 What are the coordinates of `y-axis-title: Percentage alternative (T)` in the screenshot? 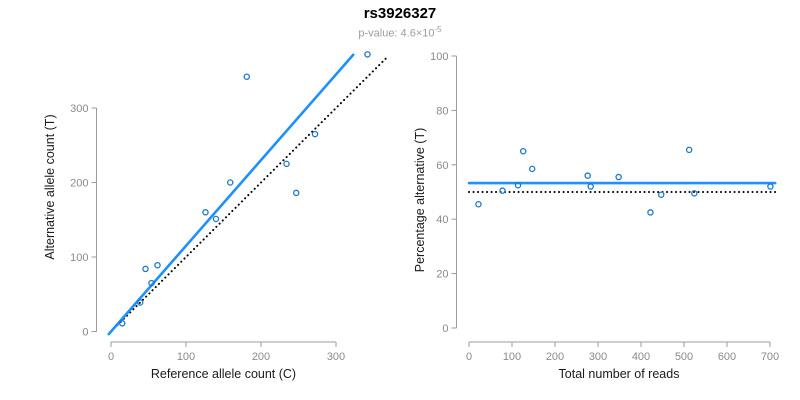 It's located at (420, 200).